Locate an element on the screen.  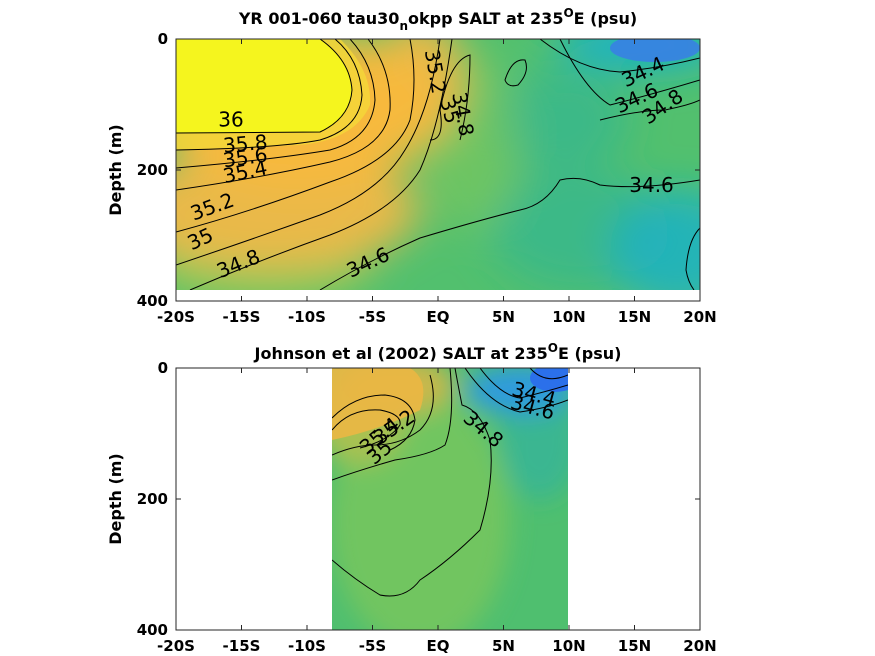
top-x-tick-label: -5S is located at coordinates (372, 317).